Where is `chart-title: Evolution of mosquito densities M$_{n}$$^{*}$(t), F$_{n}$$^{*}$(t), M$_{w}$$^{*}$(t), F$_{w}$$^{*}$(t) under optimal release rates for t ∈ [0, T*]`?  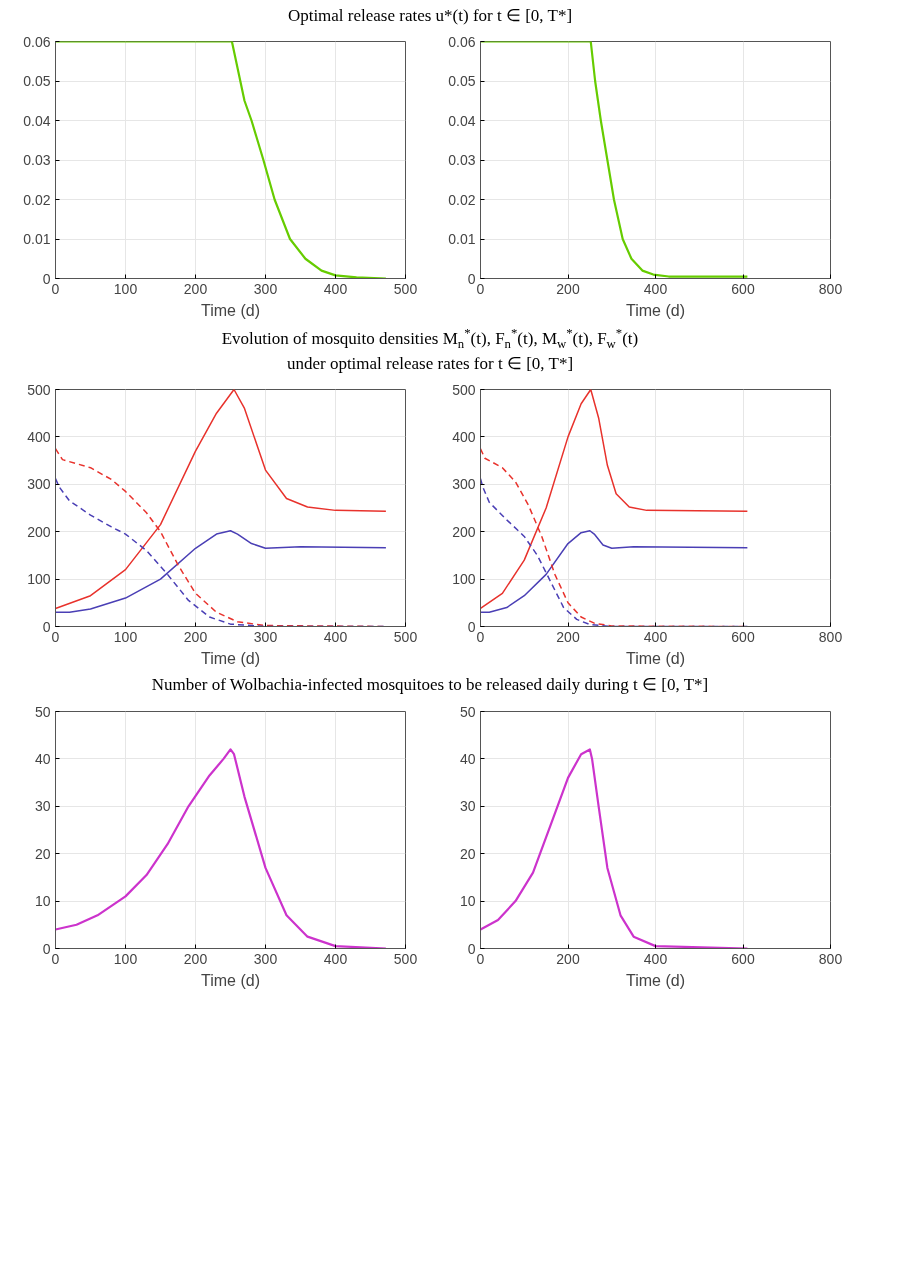
chart-title: Evolution of mosquito densities M$_{n}$$^{*}$(t), F$_{n}$$^{*}$(t), M$_{w}$$^{*}$(t), F$_{w}$$^{*}$(t) under optimal release rates for t ∈ [0, T*] is located at coordinates (430, 350).